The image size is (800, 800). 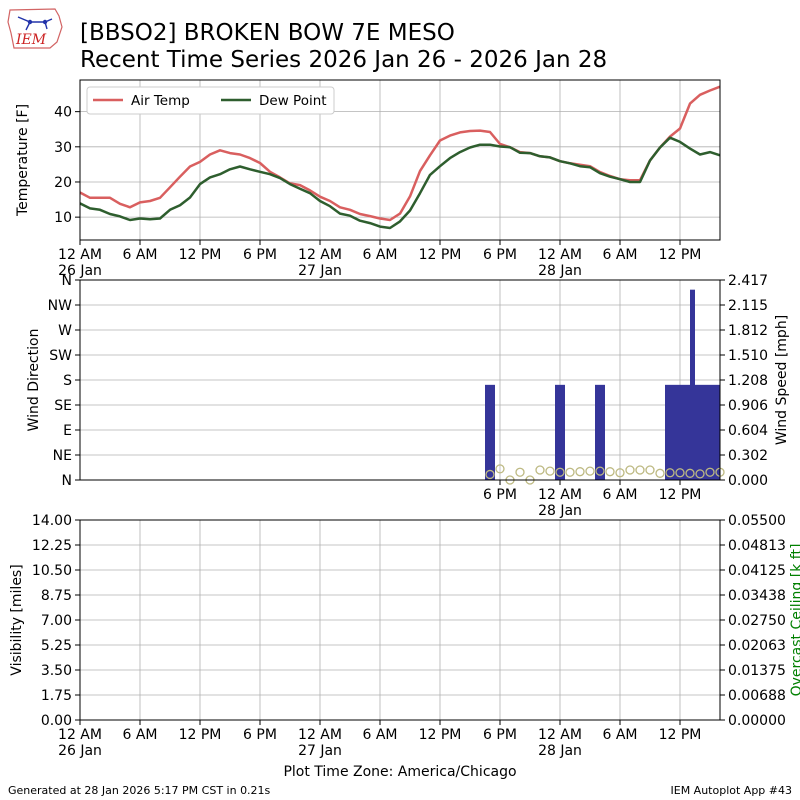 What do you see at coordinates (782, 380) in the screenshot?
I see `wind-speed-axis-label: Wind Speed [mph]` at bounding box center [782, 380].